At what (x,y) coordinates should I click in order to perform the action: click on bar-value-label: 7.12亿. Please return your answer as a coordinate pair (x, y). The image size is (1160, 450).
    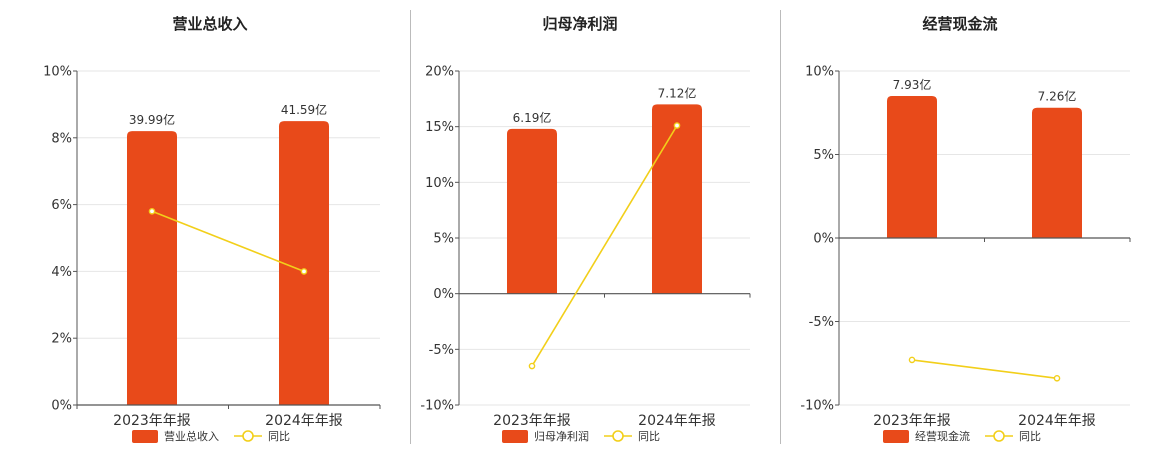
    Looking at the image, I should click on (677, 92).